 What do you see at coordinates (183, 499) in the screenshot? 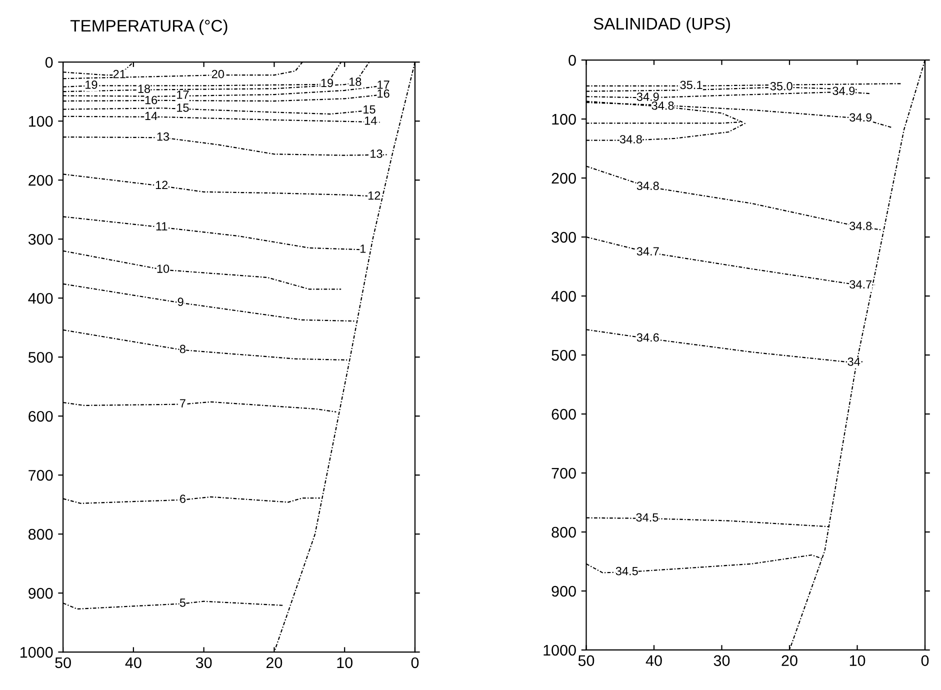
I see `annotation: 6` at bounding box center [183, 499].